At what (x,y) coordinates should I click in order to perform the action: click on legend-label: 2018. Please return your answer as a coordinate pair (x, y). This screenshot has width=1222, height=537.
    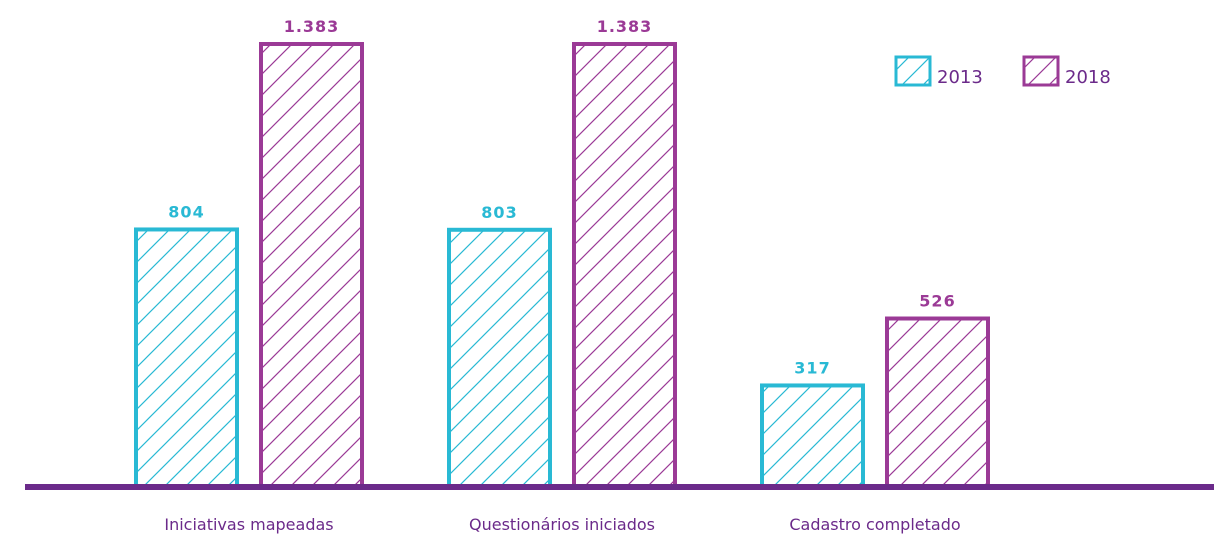
    Looking at the image, I should click on (1088, 77).